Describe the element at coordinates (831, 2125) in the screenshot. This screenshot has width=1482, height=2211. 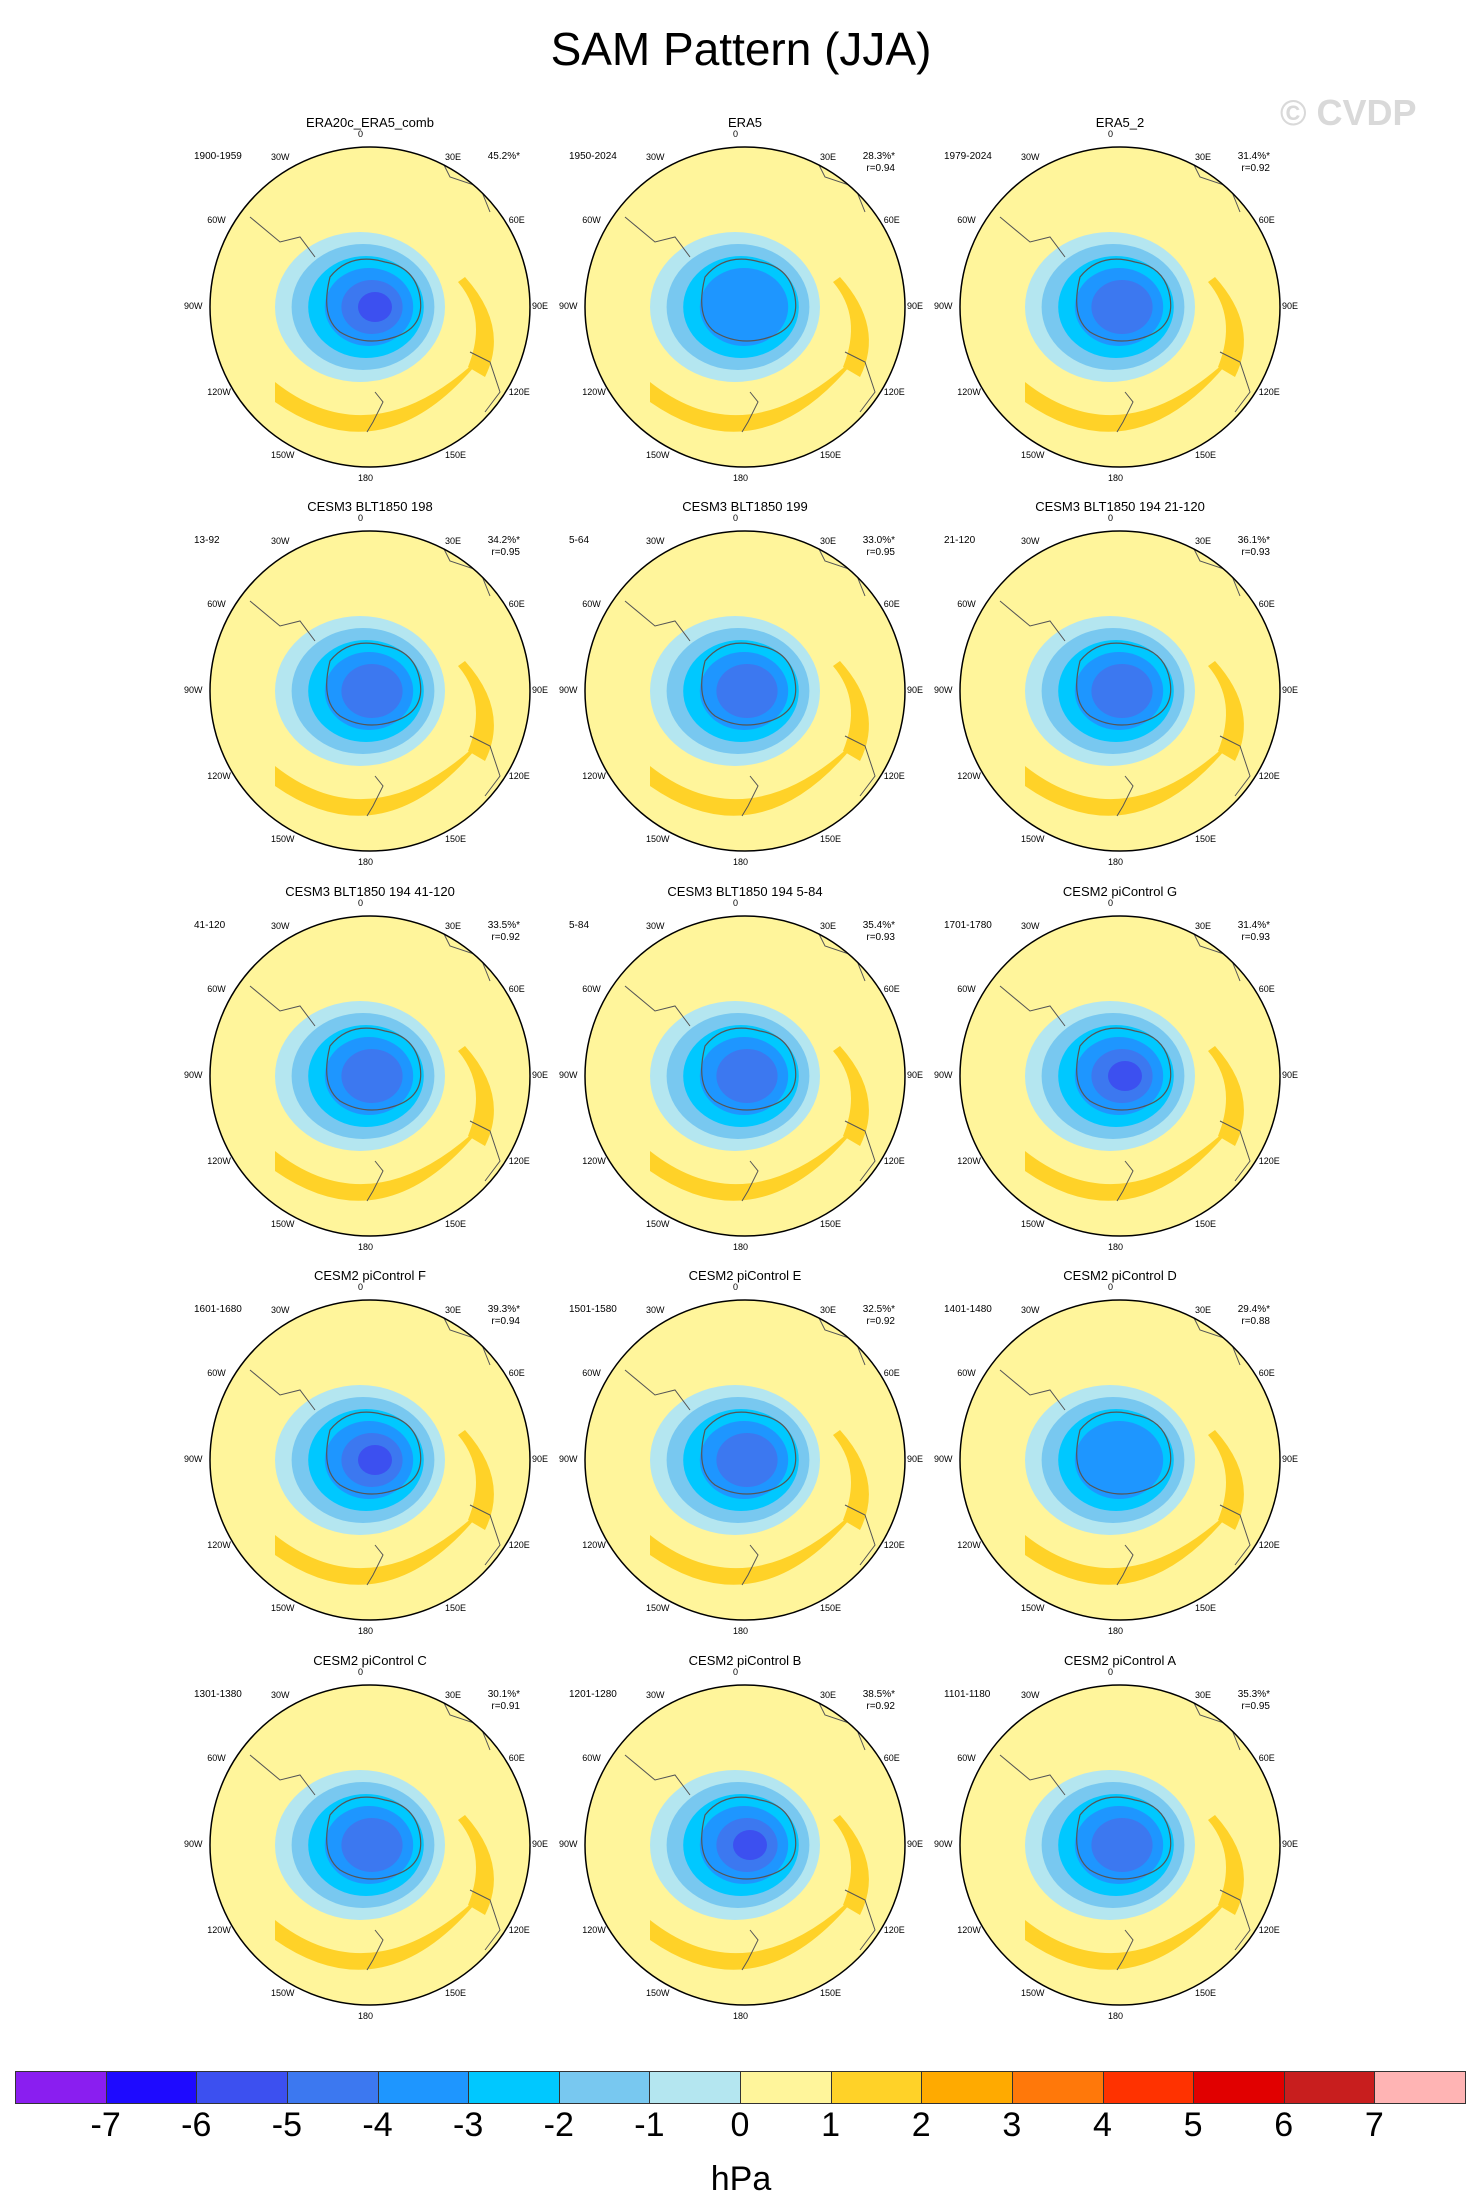
I see `colorbar-tick-label: 1` at that location.